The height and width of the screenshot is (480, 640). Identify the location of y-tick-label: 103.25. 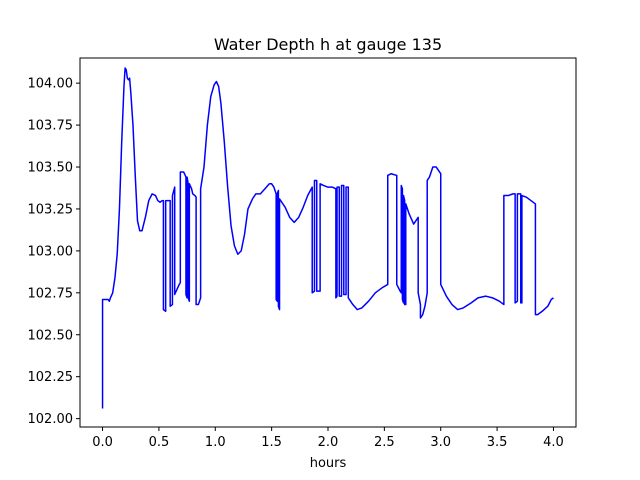
(51, 209).